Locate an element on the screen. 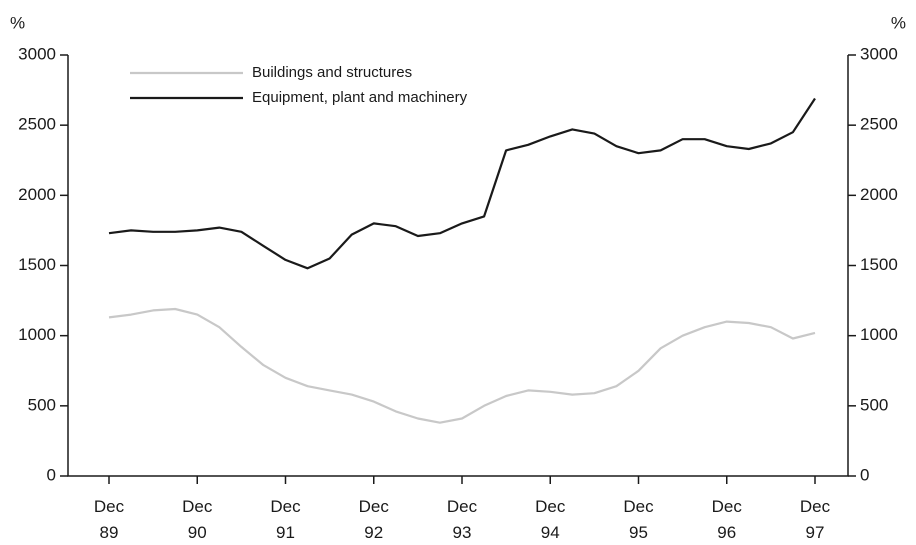 Image resolution: width=916 pixels, height=545 pixels. y2-tick-label: 500 is located at coordinates (874, 404).